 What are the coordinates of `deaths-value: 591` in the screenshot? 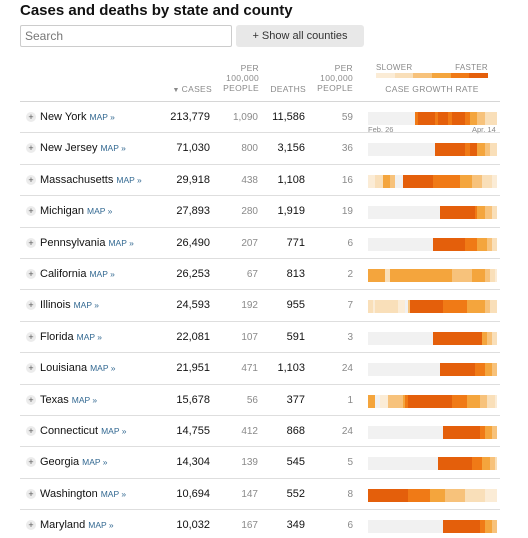 It's located at (295, 336).